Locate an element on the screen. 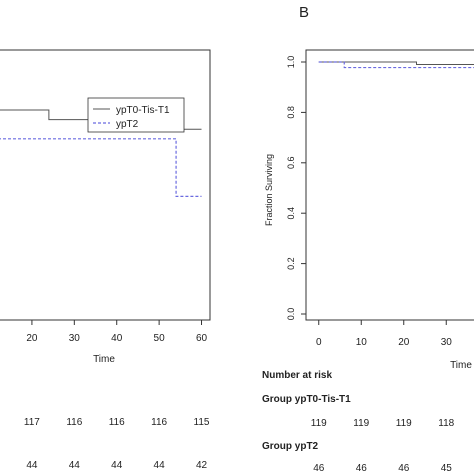 Image resolution: width=474 pixels, height=474 pixels. panel-a-x-tick-label: 50 is located at coordinates (160, 338).